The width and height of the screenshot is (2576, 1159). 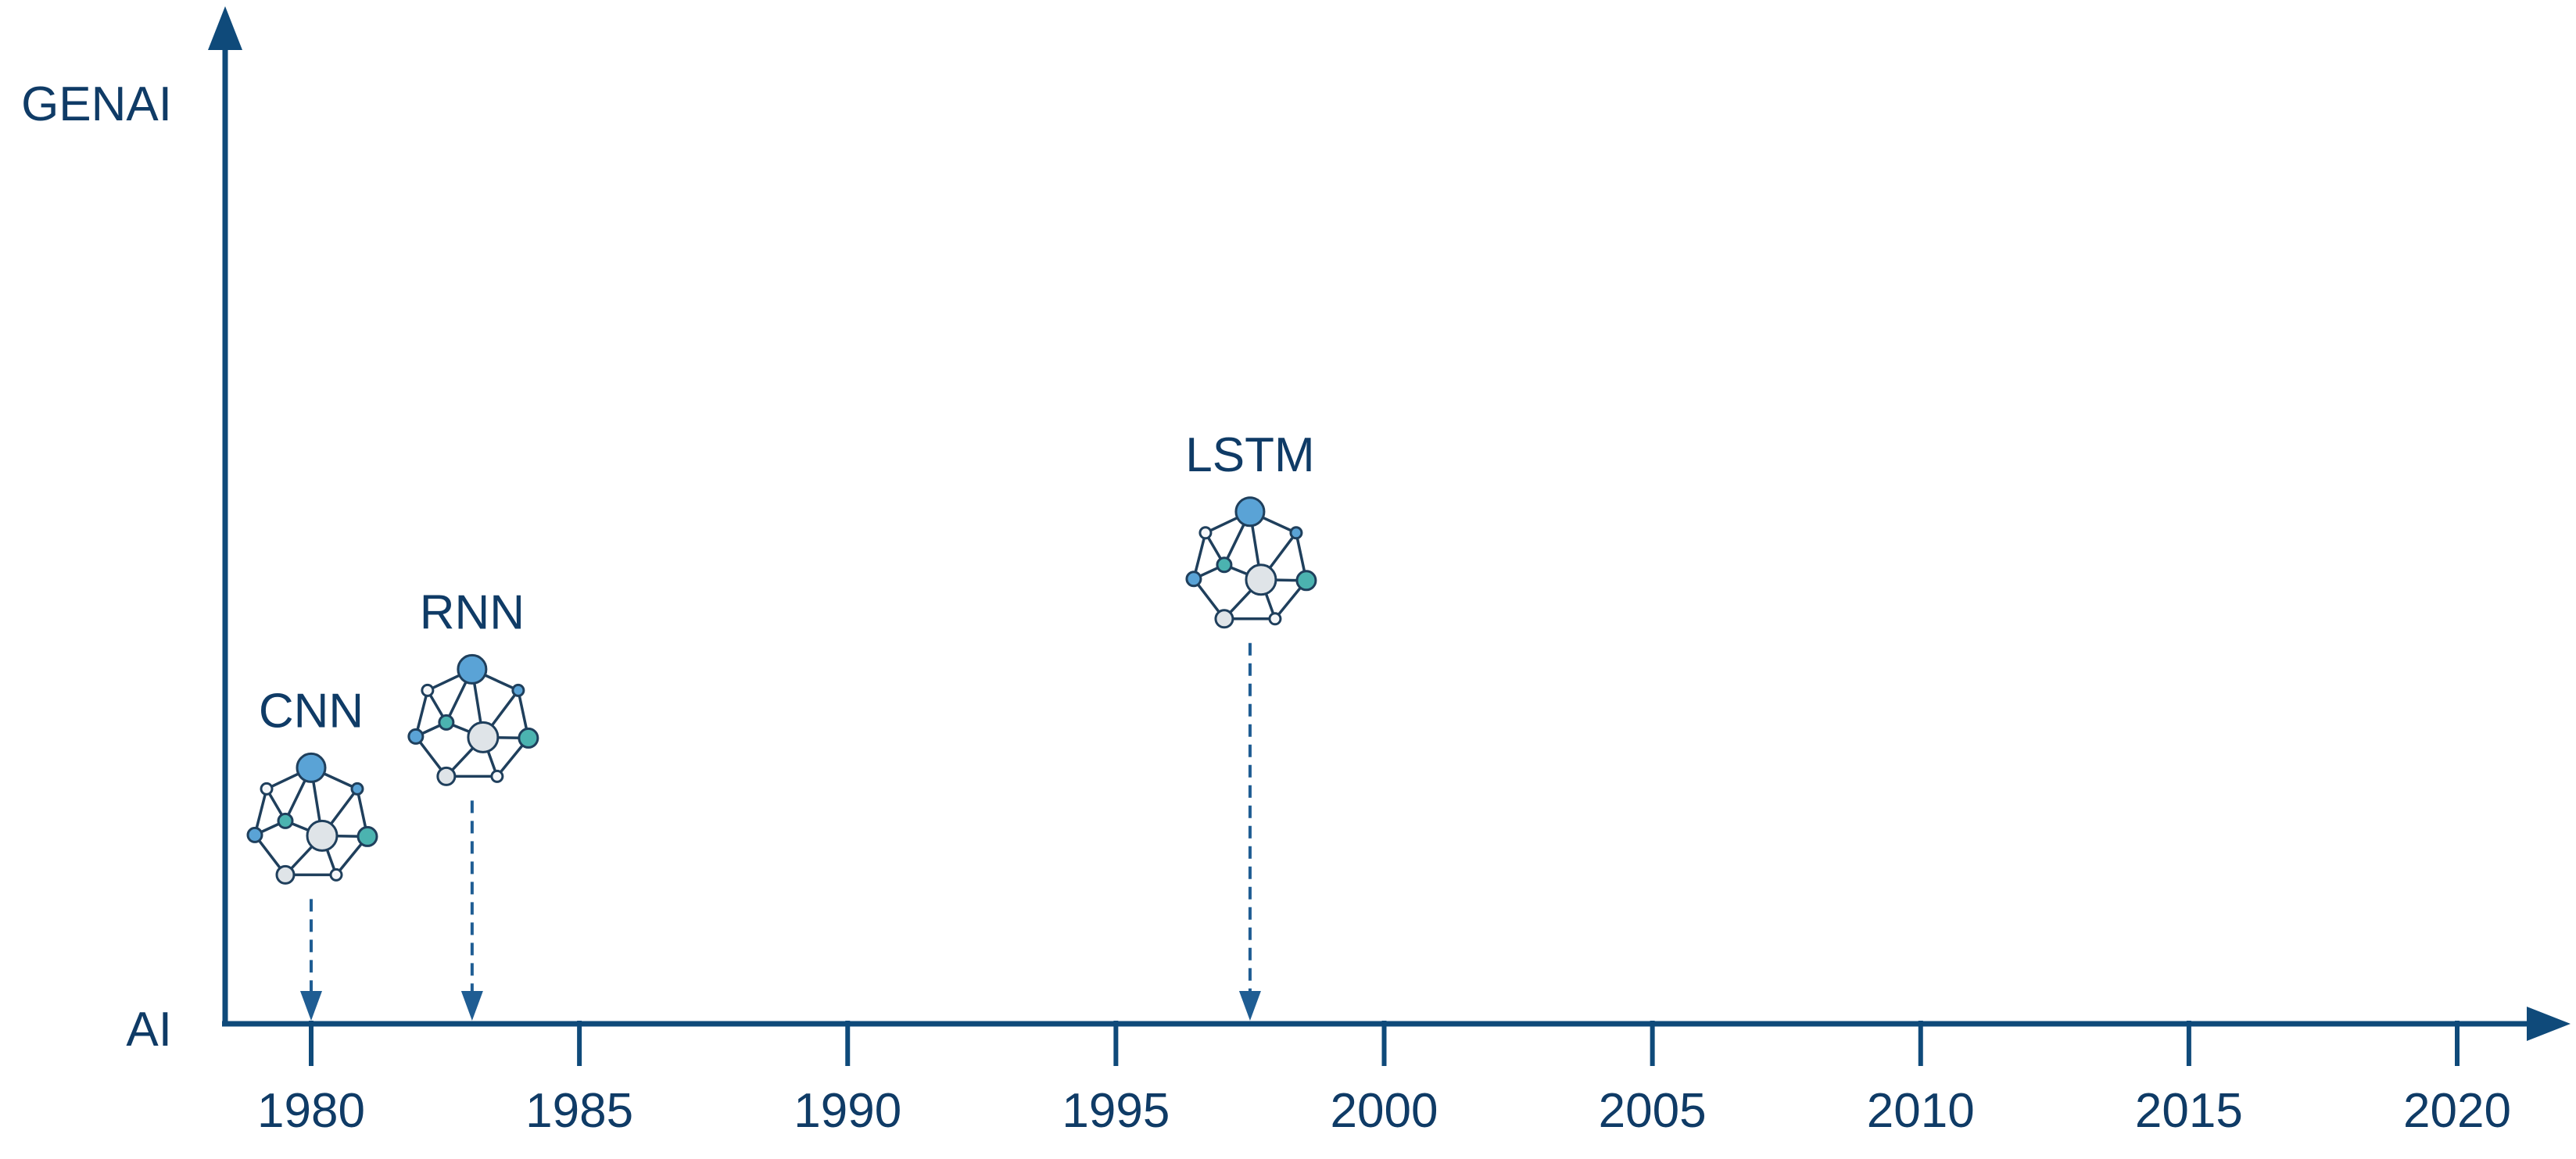 What do you see at coordinates (1653, 1111) in the screenshot?
I see `x-axis-tick-label: 2005` at bounding box center [1653, 1111].